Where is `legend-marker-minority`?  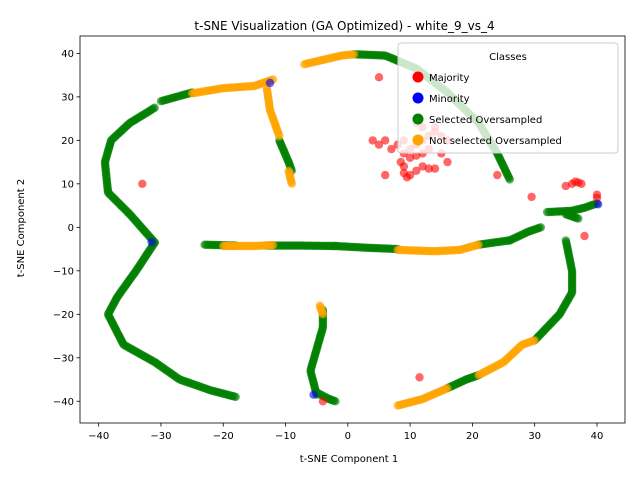 legend-marker-minority is located at coordinates (418, 98).